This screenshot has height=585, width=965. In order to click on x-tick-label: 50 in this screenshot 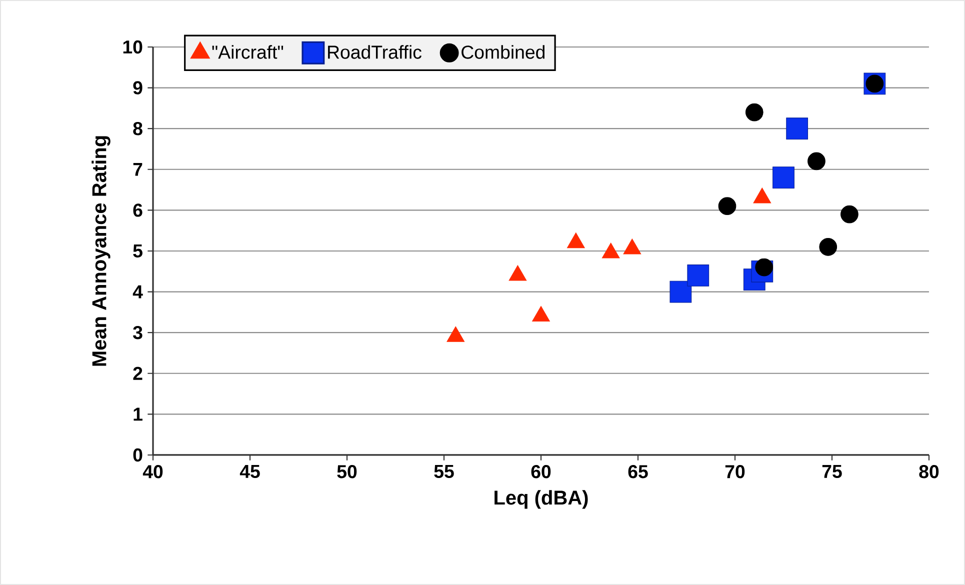, I will do `click(347, 471)`.